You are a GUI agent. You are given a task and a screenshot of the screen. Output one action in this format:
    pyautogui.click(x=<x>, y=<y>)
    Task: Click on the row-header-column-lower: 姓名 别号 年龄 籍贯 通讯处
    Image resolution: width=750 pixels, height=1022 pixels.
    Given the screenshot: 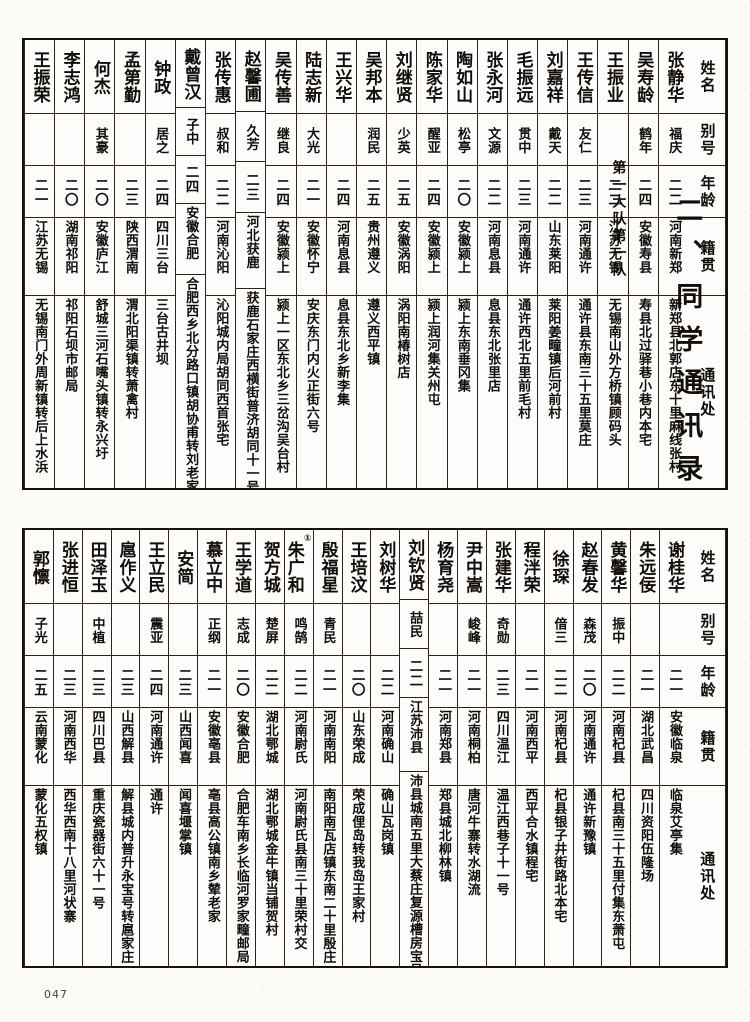 What is the action you would take?
    pyautogui.click(x=707, y=748)
    